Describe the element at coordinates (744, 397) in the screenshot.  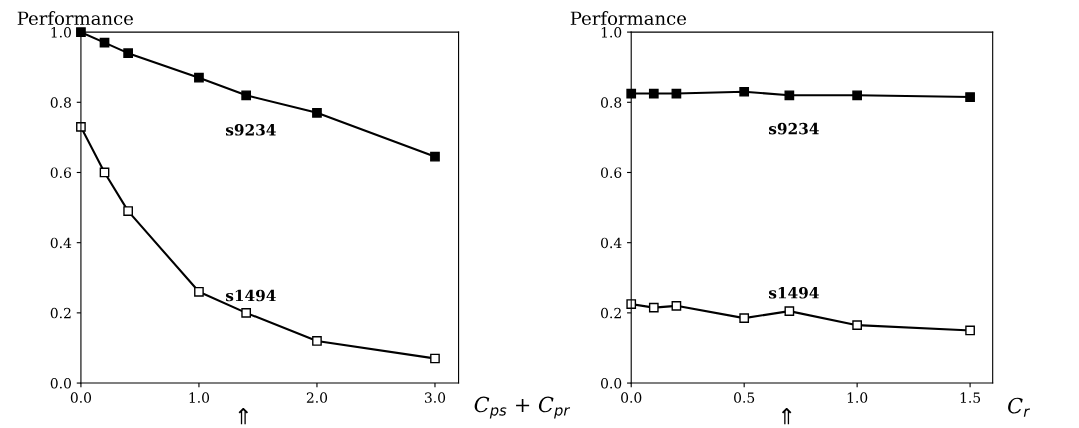
I see `x-tick-label: 0.5` at that location.